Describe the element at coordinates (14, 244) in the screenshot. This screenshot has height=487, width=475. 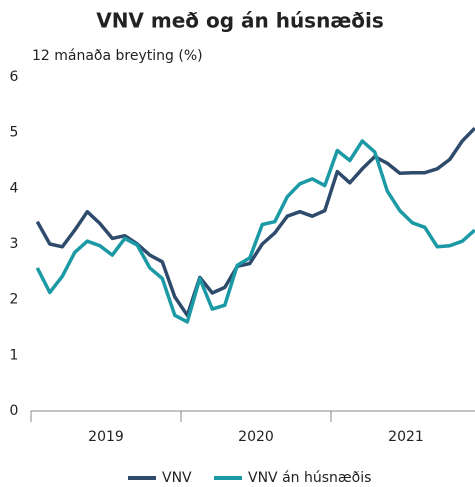
I see `y-tick-label: 3` at that location.